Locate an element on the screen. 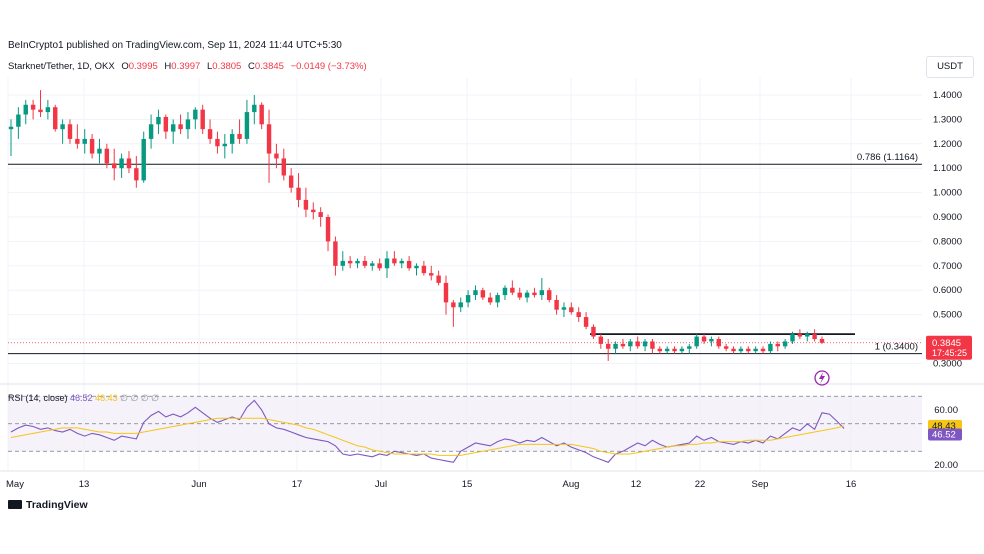  price-tick-label: 1.3000 is located at coordinates (947, 119).